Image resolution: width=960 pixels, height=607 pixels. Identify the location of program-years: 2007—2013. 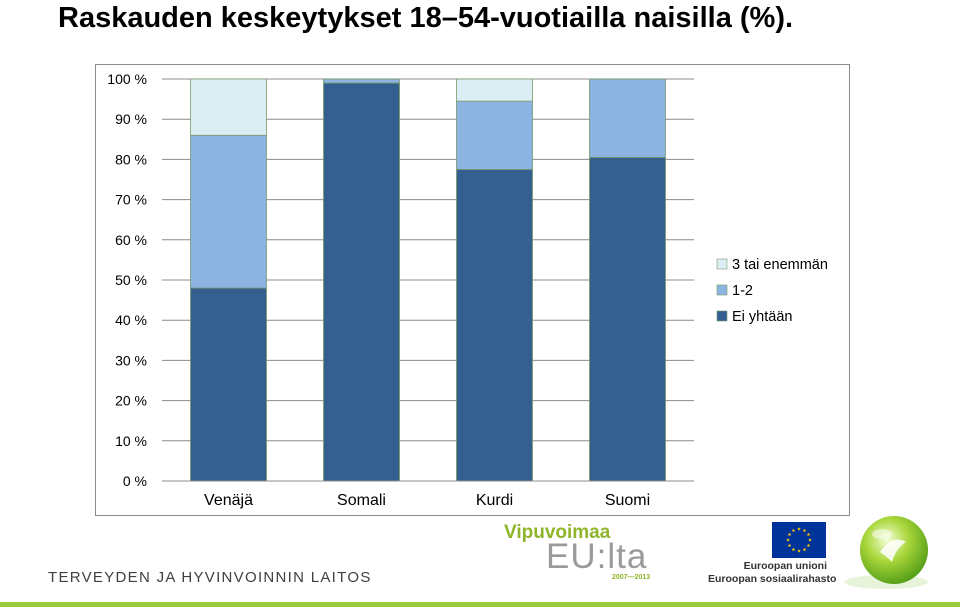
(631, 577).